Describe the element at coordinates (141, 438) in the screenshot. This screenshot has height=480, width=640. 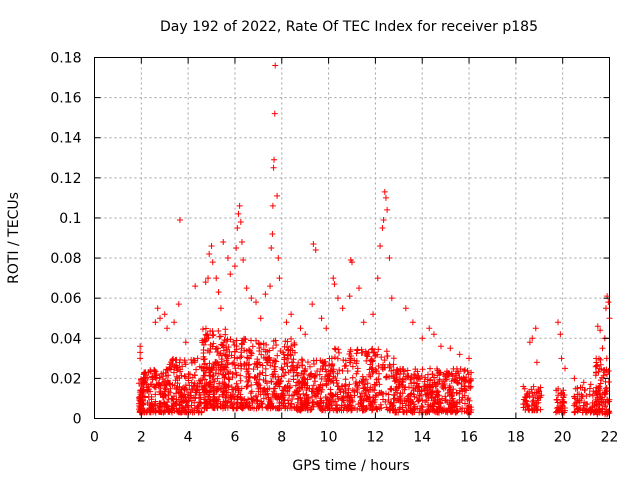
I see `x-tick-label: 2` at that location.